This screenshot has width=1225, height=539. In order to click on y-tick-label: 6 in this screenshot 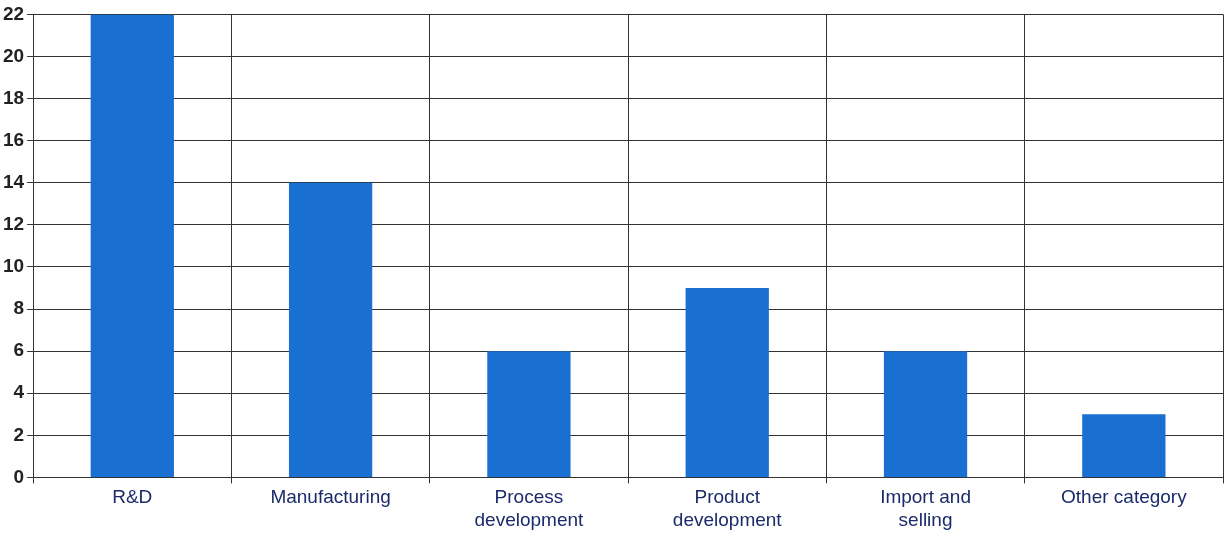, I will do `click(19, 350)`.